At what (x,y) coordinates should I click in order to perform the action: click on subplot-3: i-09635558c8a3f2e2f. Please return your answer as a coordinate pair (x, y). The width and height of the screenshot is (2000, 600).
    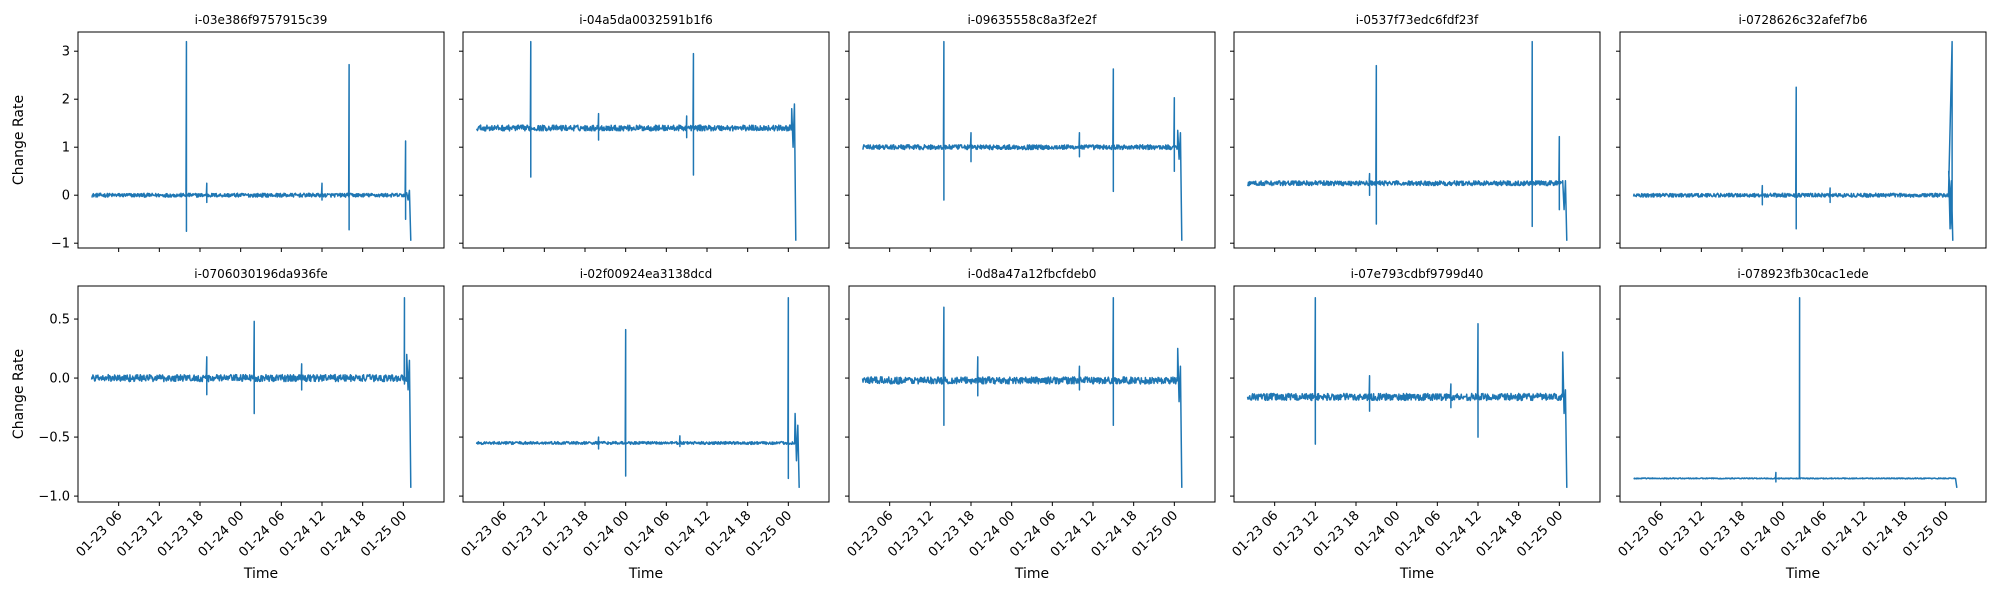
    Looking at the image, I should click on (1030, 132).